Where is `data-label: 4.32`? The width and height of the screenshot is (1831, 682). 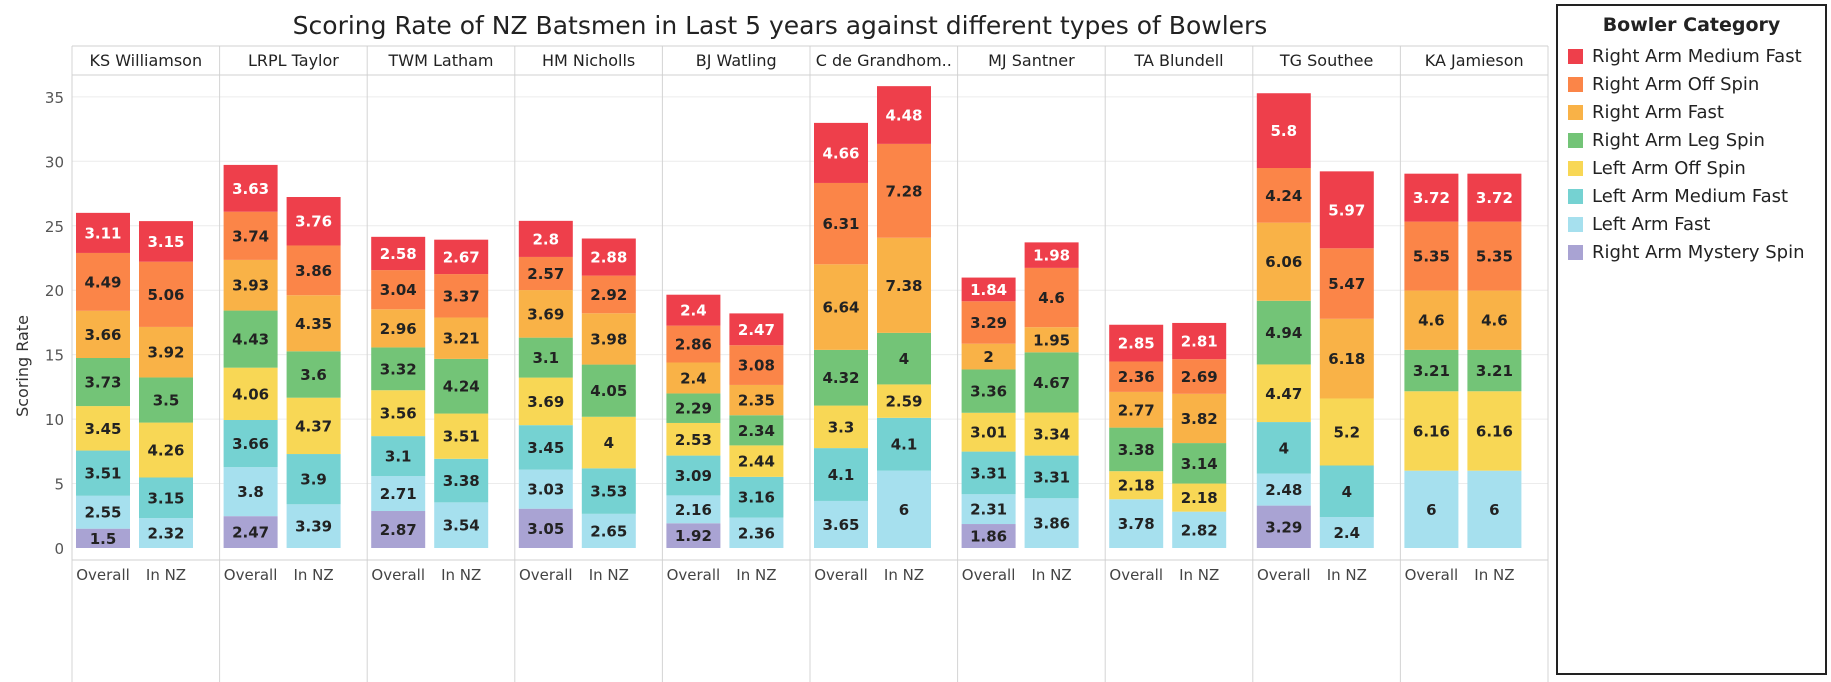 data-label: 4.32 is located at coordinates (840, 378).